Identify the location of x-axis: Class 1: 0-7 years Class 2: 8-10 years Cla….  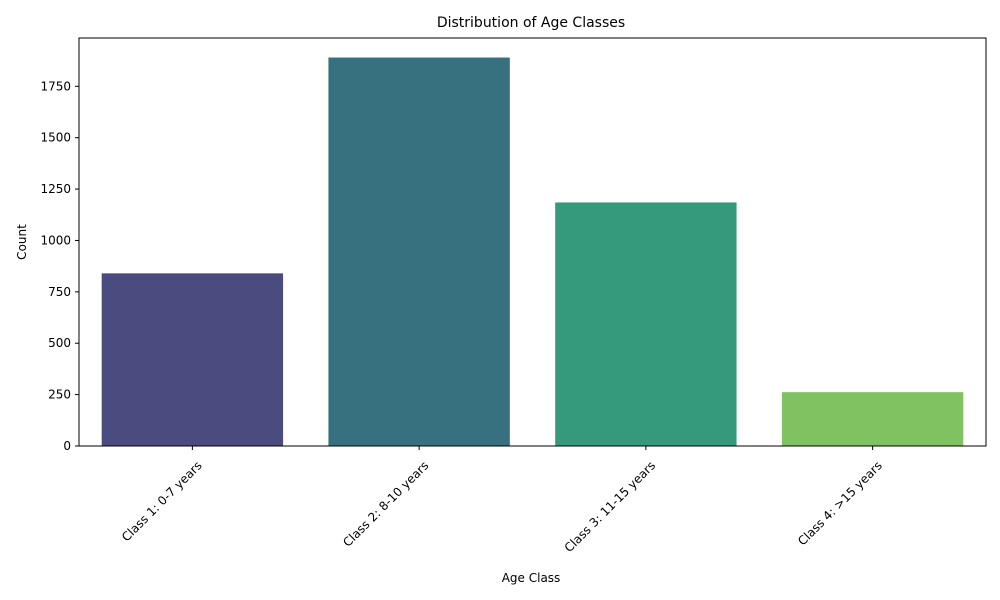
(502, 500).